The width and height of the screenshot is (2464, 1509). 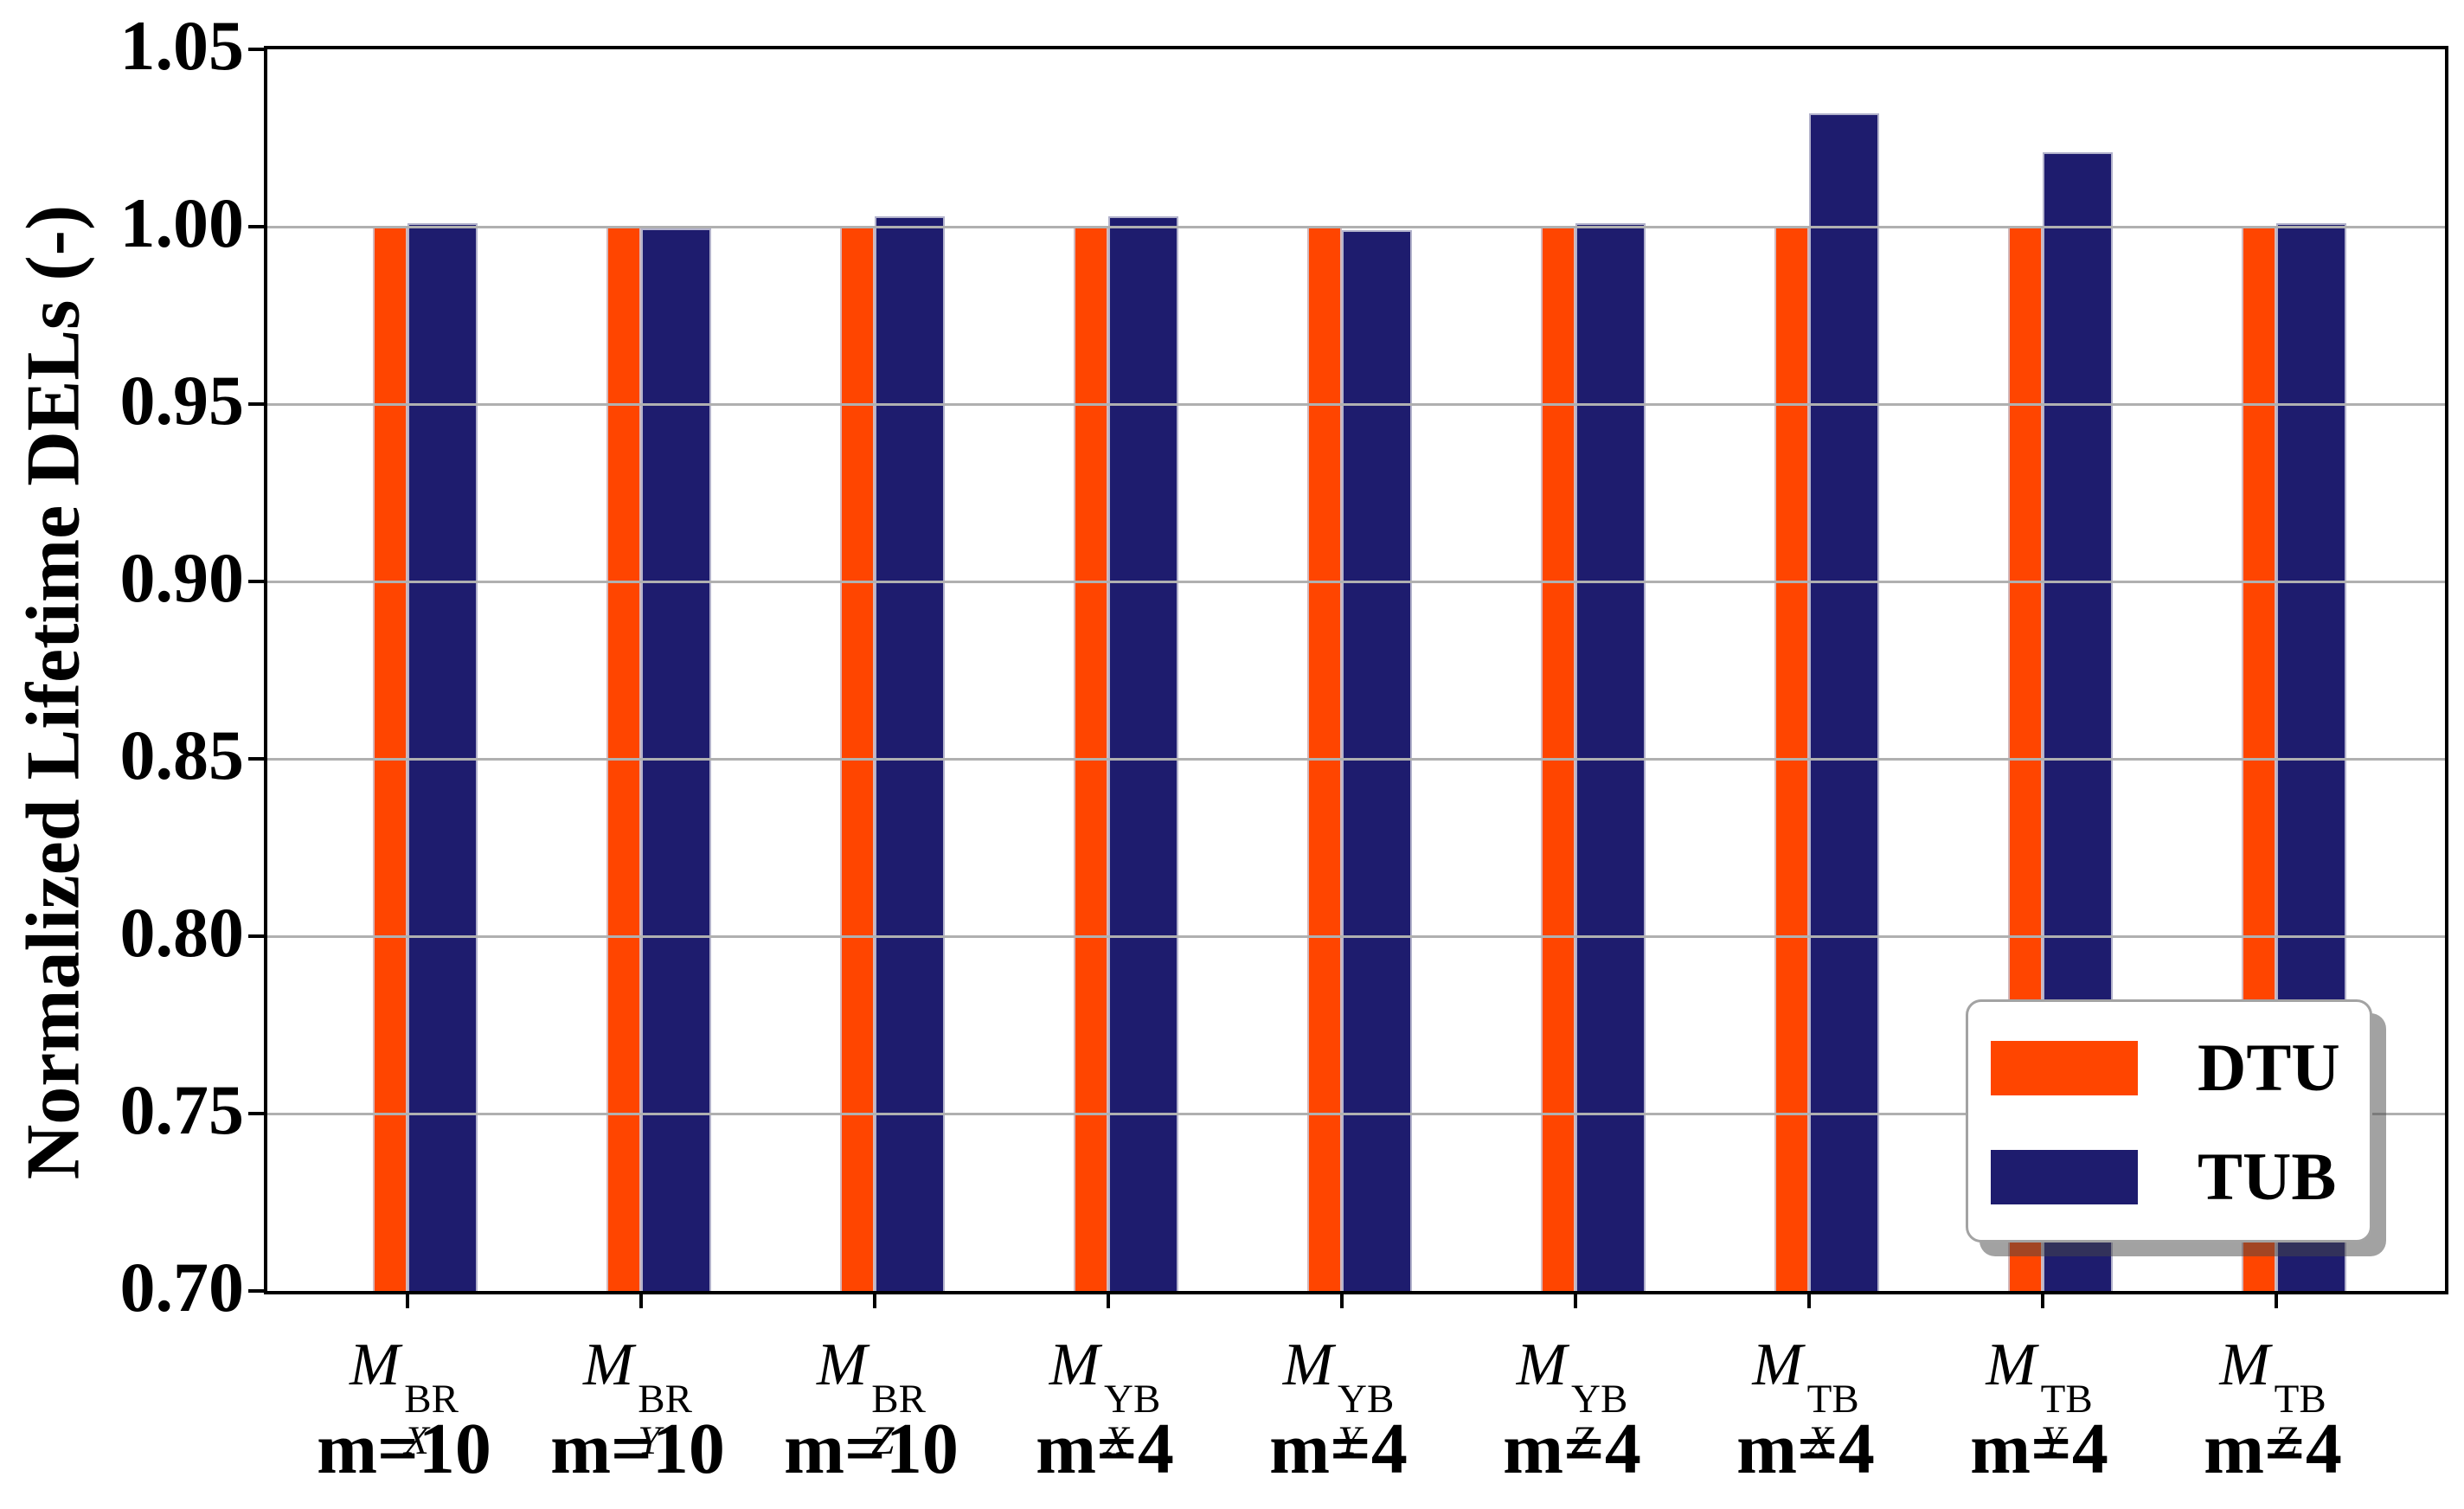 I want to click on legend-label-TUB: TUB, so click(x=2268, y=1176).